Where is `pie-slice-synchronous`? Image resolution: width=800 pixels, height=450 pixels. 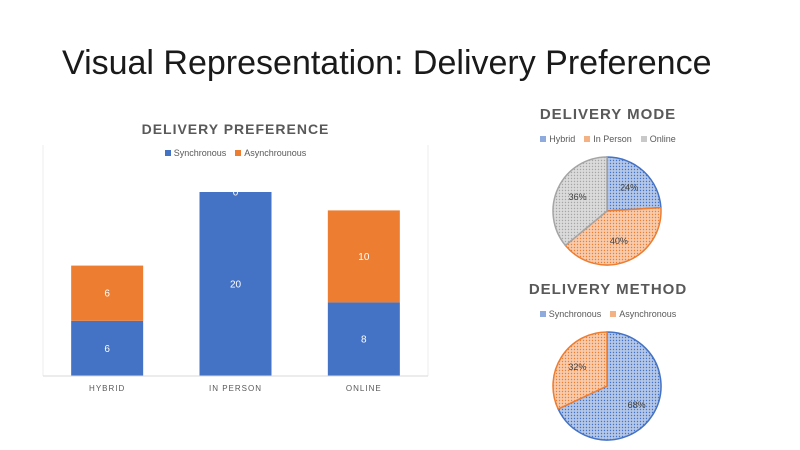
pie-slice-synchronous is located at coordinates (609, 386).